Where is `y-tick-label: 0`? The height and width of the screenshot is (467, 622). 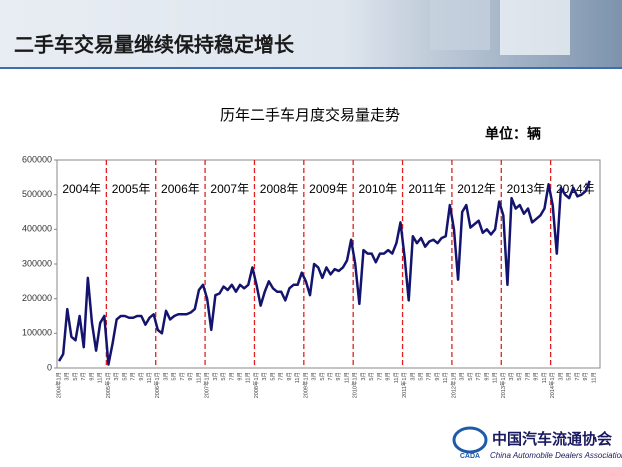
y-tick-label: 0 is located at coordinates (49, 367).